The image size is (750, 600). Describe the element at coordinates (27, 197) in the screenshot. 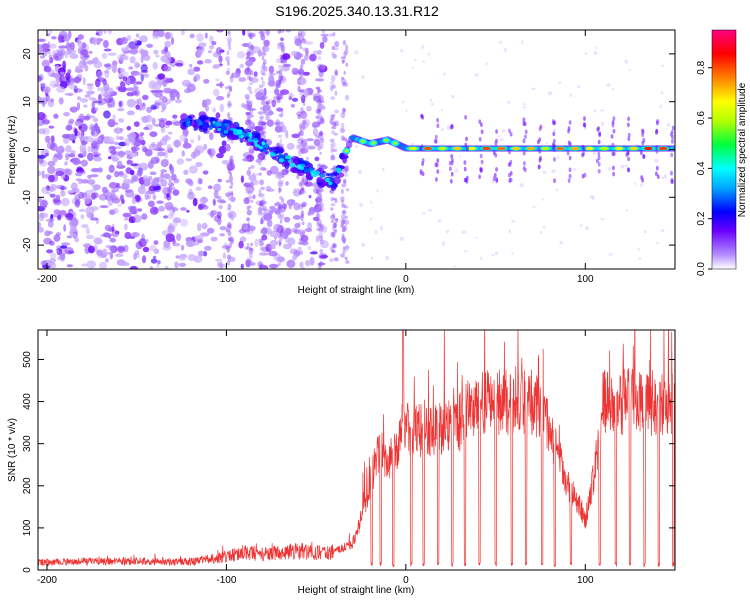

I see `heatmap-y-tick-label: -10` at that location.